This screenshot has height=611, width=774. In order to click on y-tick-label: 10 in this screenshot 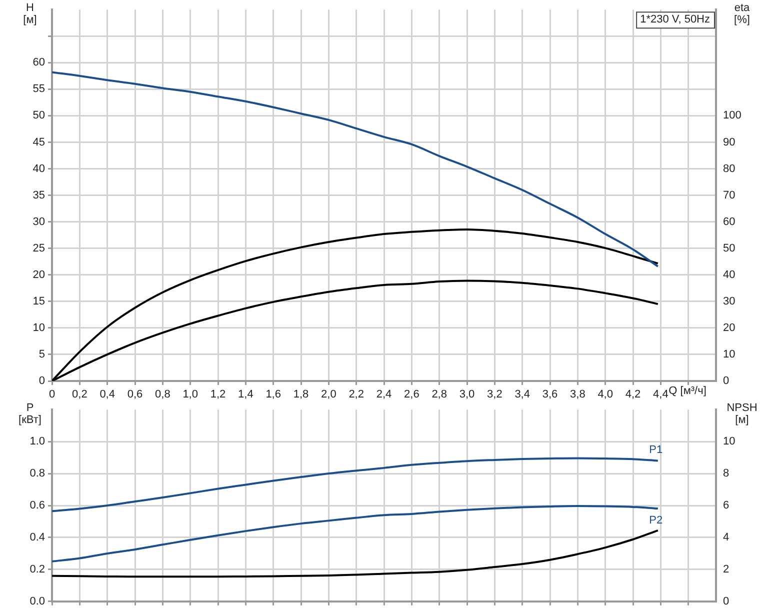, I will do `click(38, 328)`.